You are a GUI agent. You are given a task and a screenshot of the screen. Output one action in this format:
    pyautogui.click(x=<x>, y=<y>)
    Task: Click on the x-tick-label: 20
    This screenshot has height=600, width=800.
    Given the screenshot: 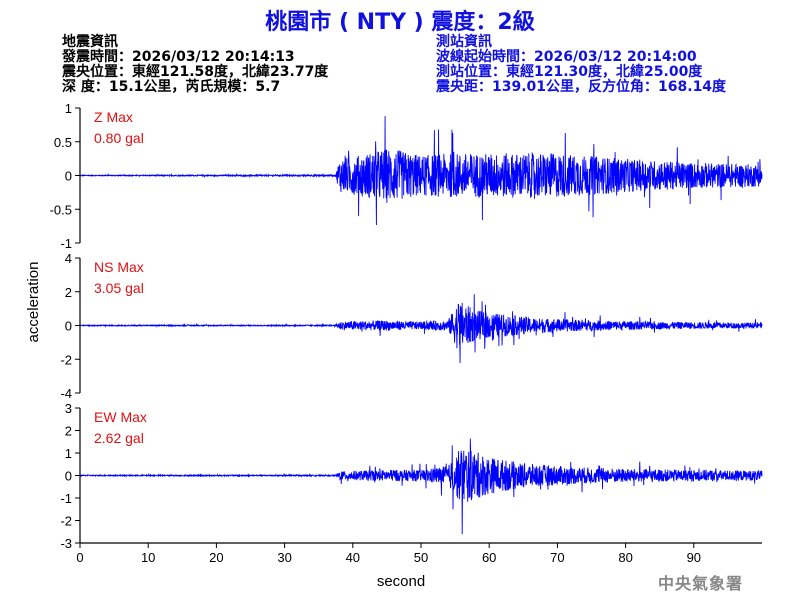 What is the action you would take?
    pyautogui.click(x=216, y=557)
    